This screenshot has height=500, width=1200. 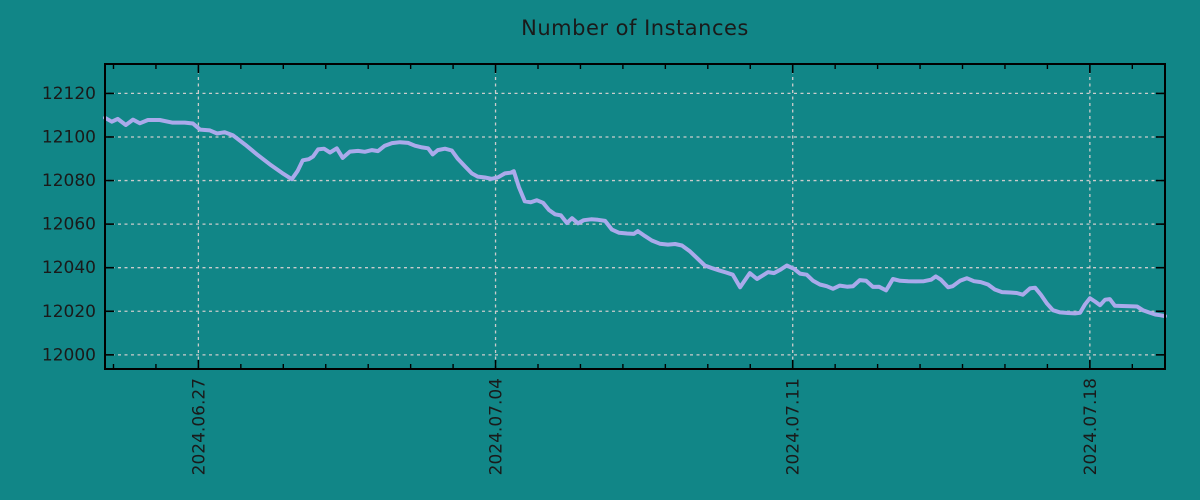 What do you see at coordinates (497, 426) in the screenshot?
I see `x-tick-label: 2024.07.04` at bounding box center [497, 426].